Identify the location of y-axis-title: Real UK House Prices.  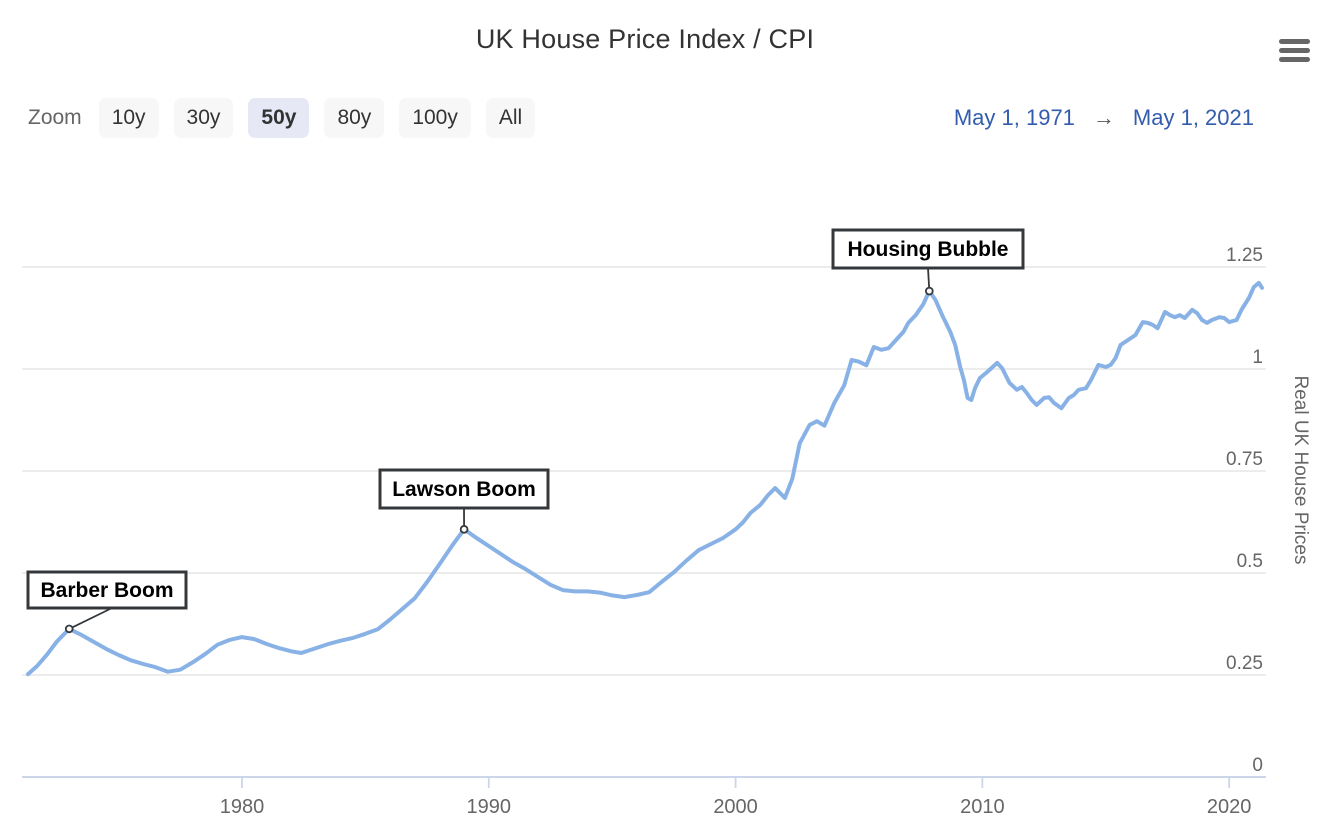
(1300, 469).